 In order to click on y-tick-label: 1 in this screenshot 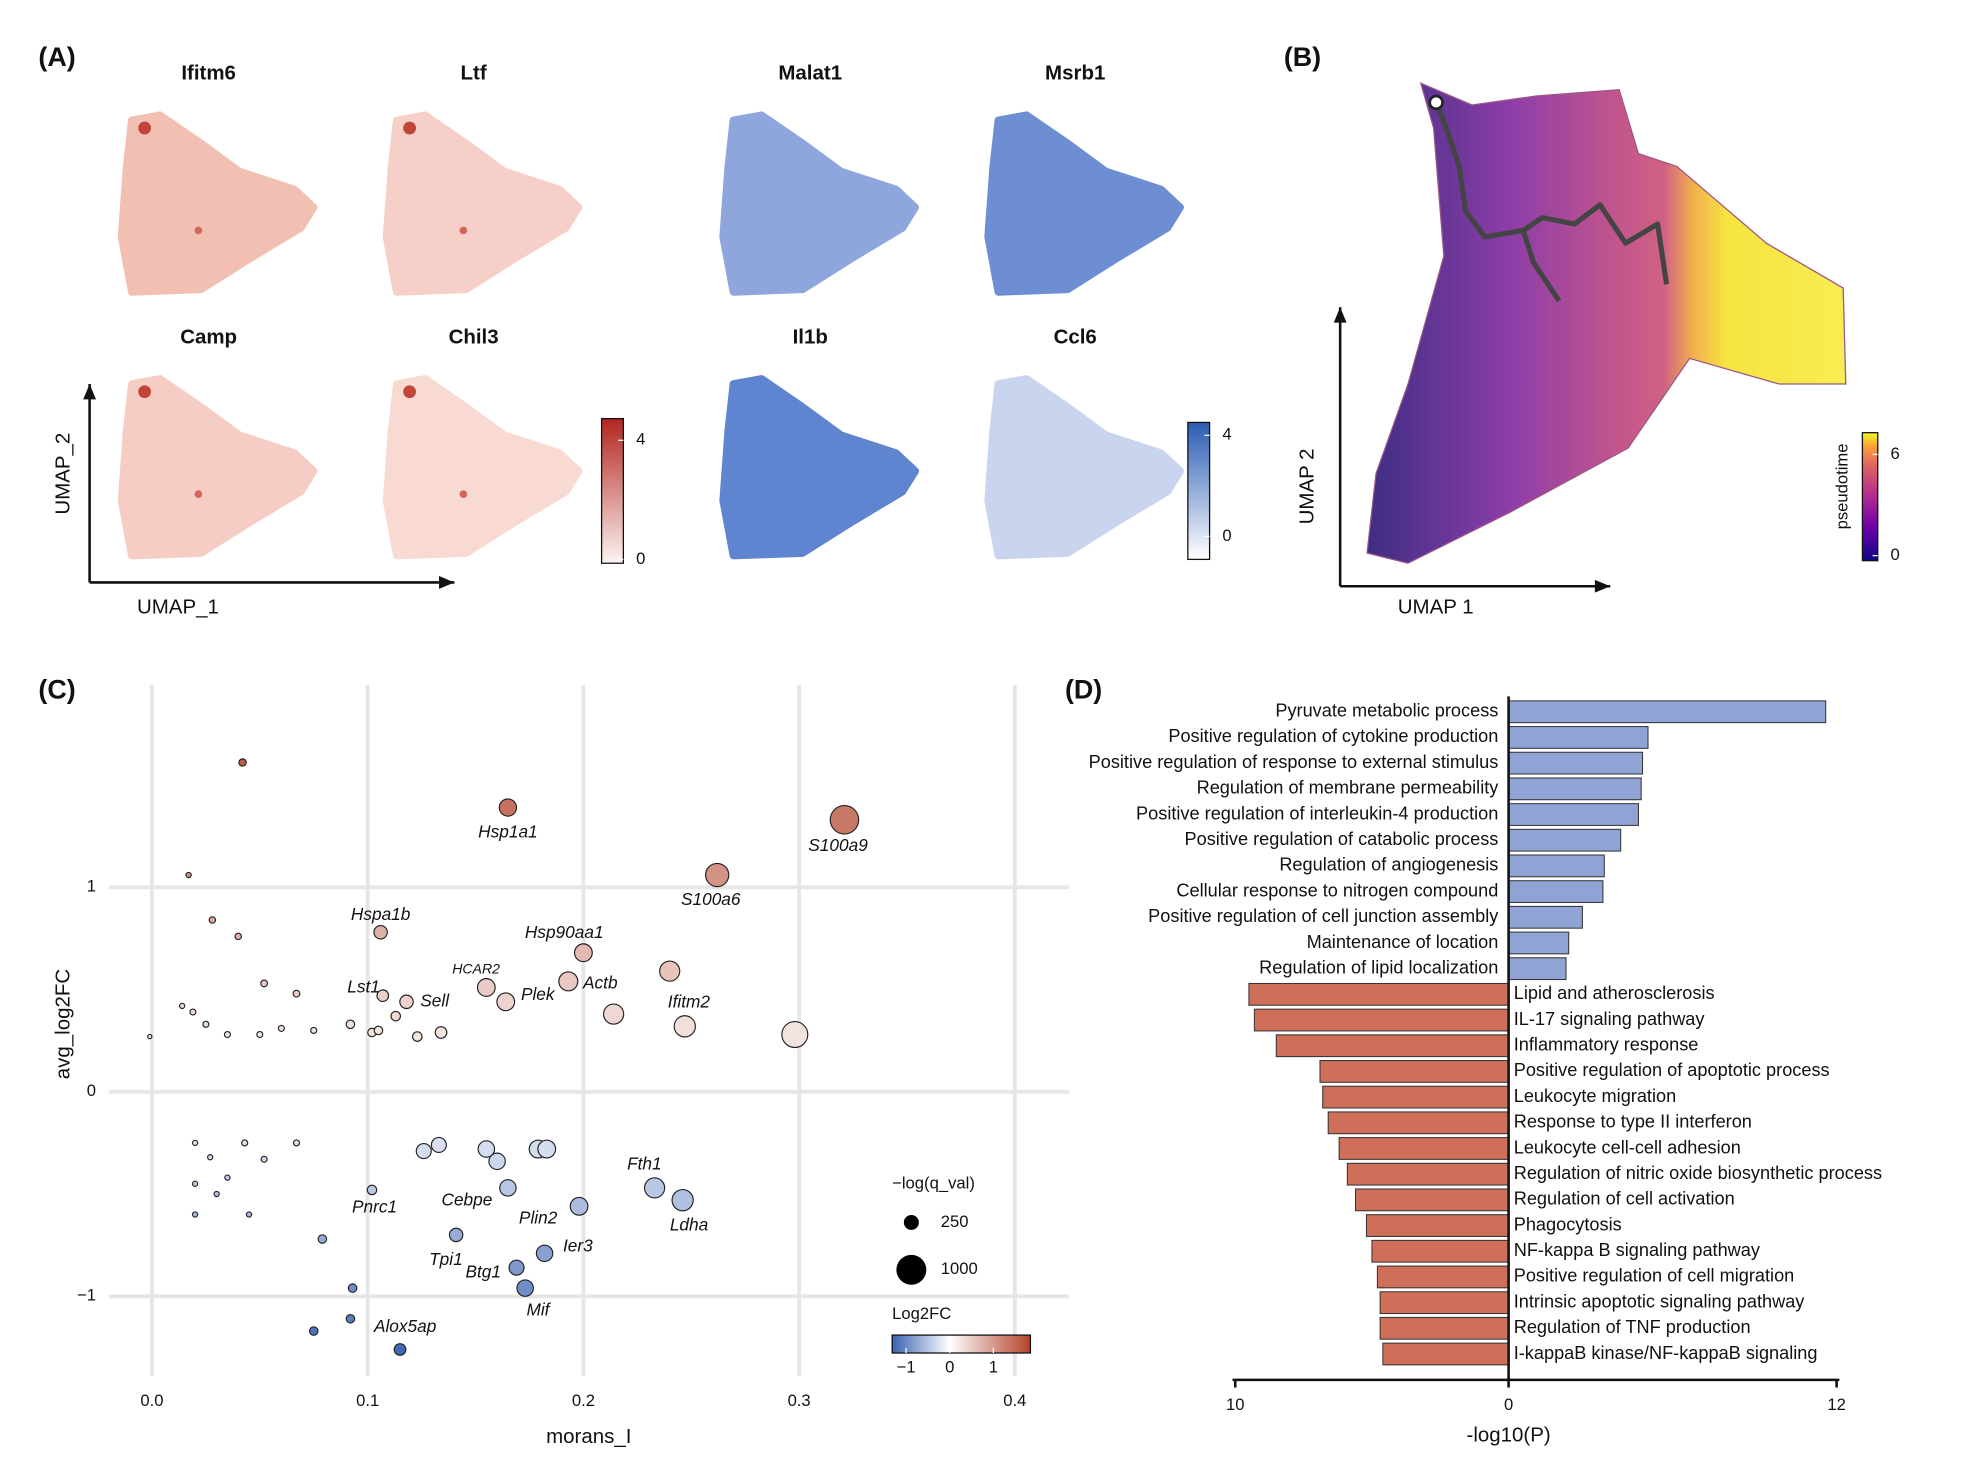, I will do `click(91, 886)`.